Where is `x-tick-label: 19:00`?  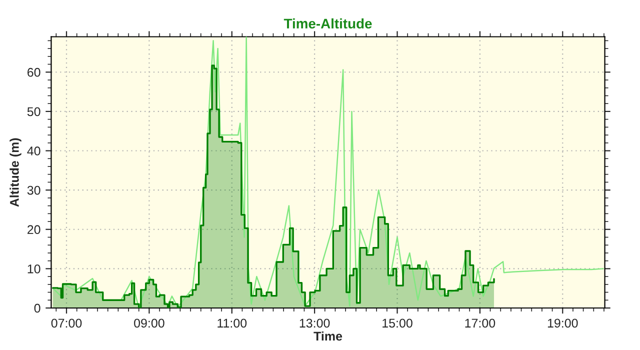
x-tick-label: 19:00 is located at coordinates (563, 323).